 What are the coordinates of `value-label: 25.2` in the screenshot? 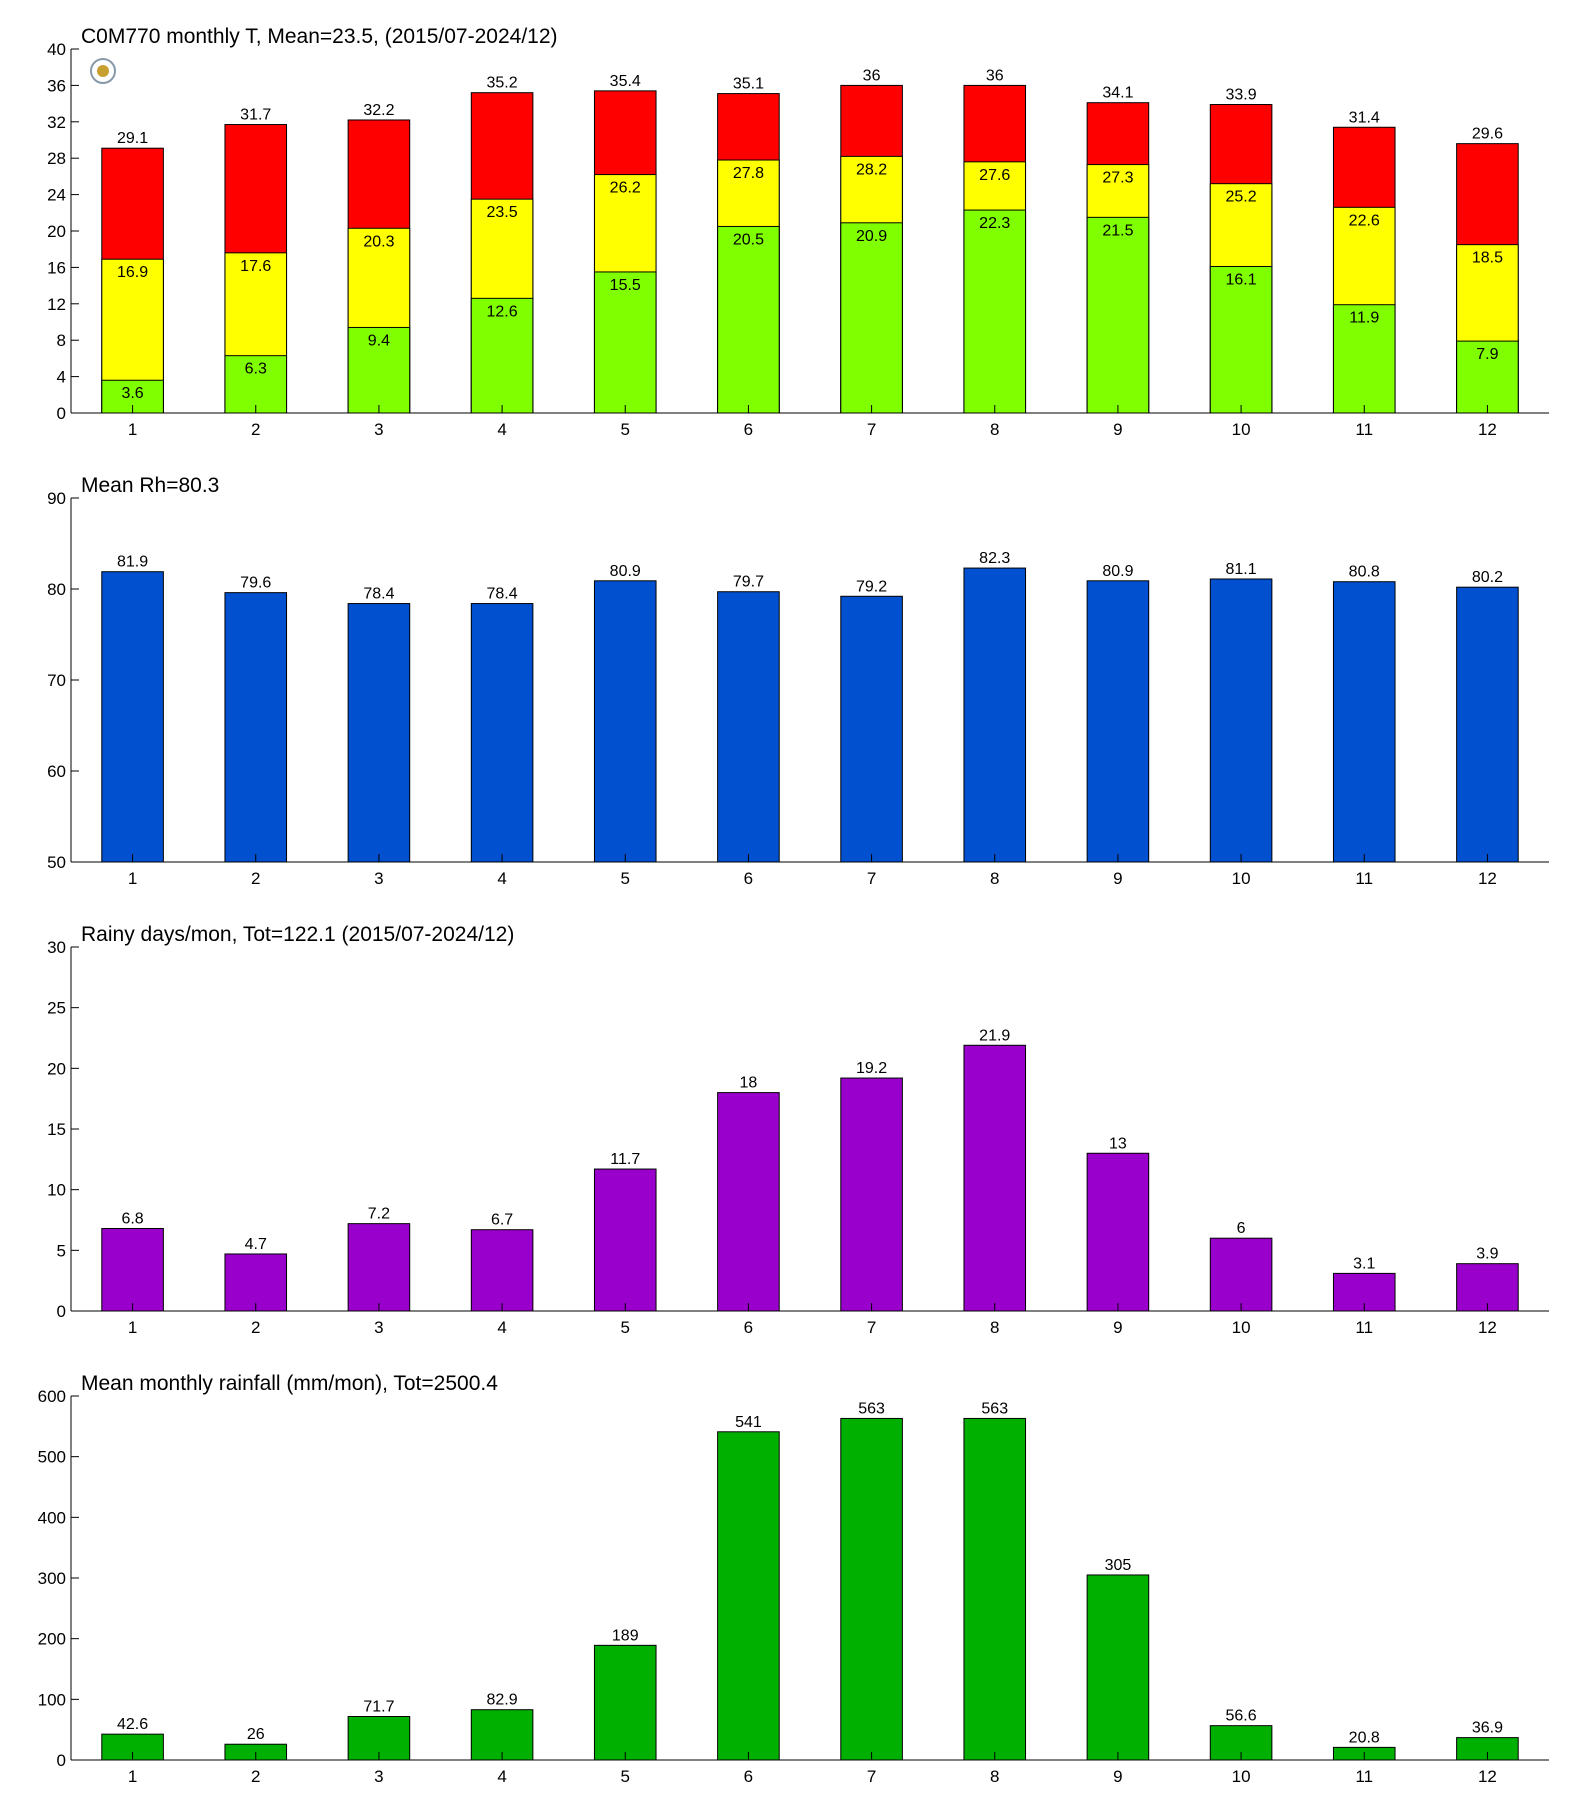 It's located at (1241, 197).